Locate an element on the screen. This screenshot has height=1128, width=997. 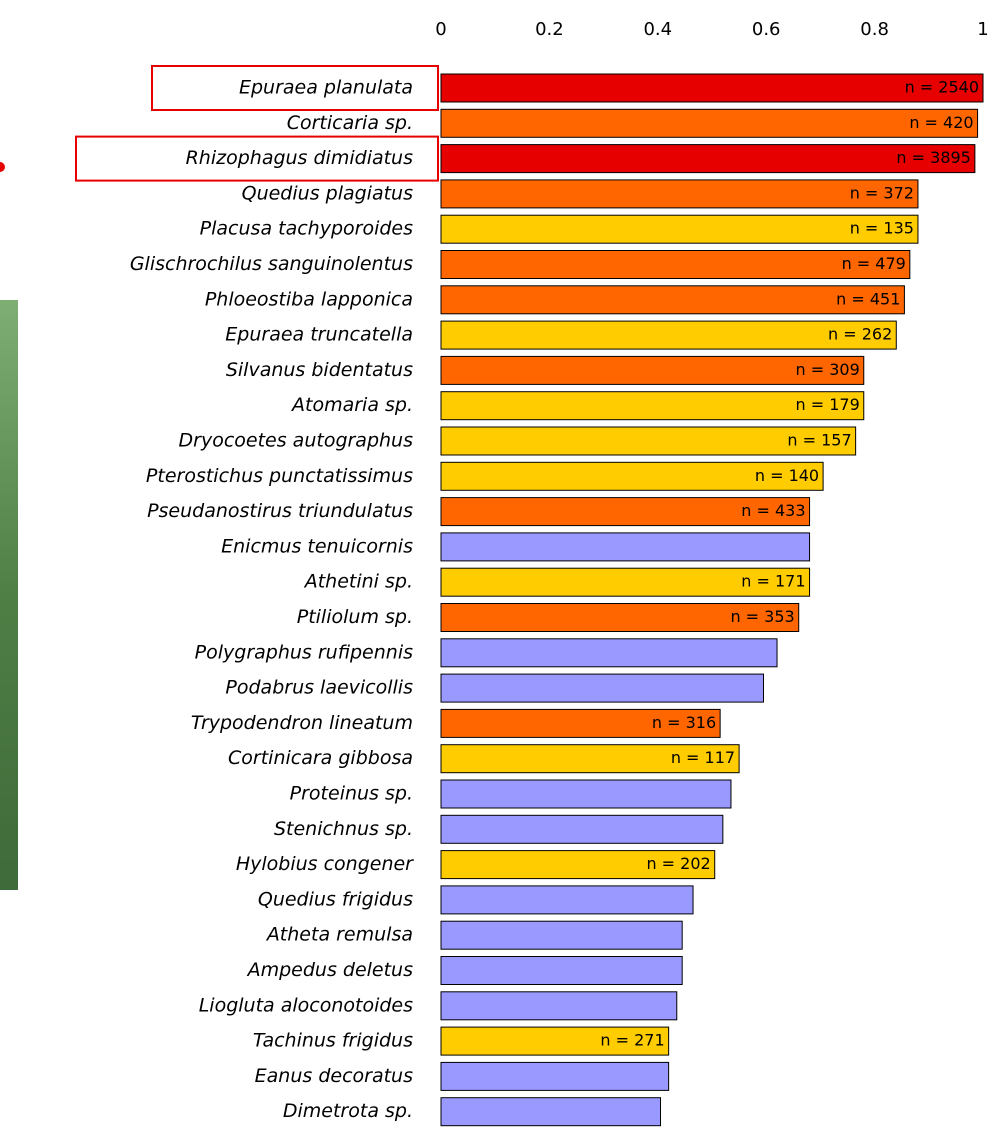
y-tick-label: Dimetrota sp. is located at coordinates (348, 1111).